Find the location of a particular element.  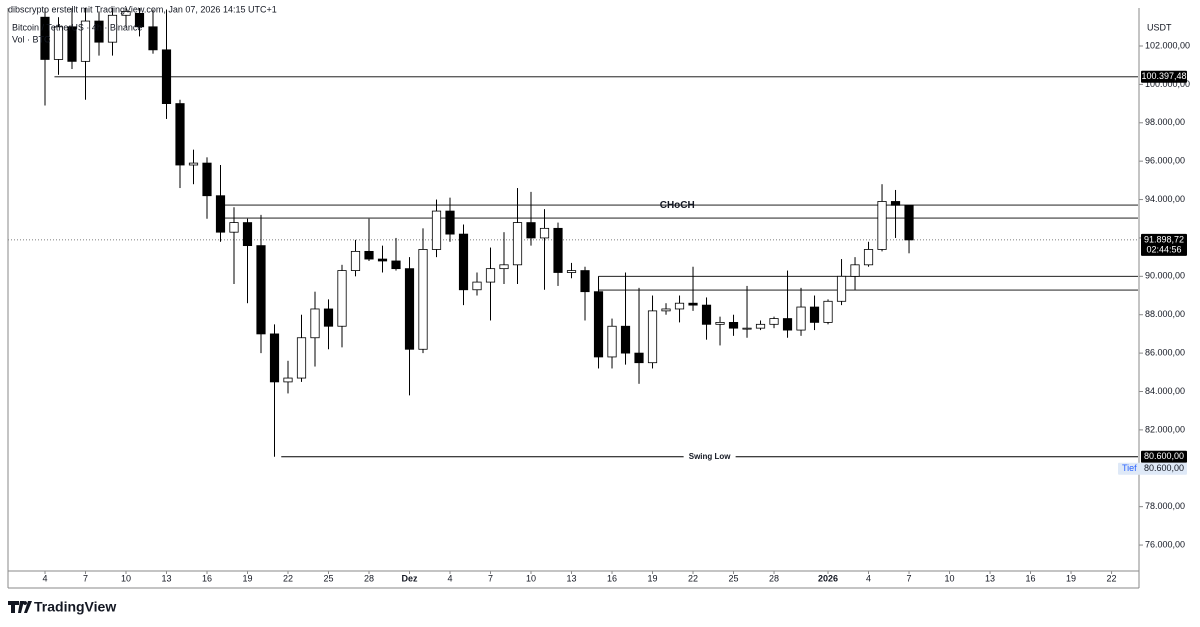

y-tick-label: 88.000,00 is located at coordinates (1165, 314).